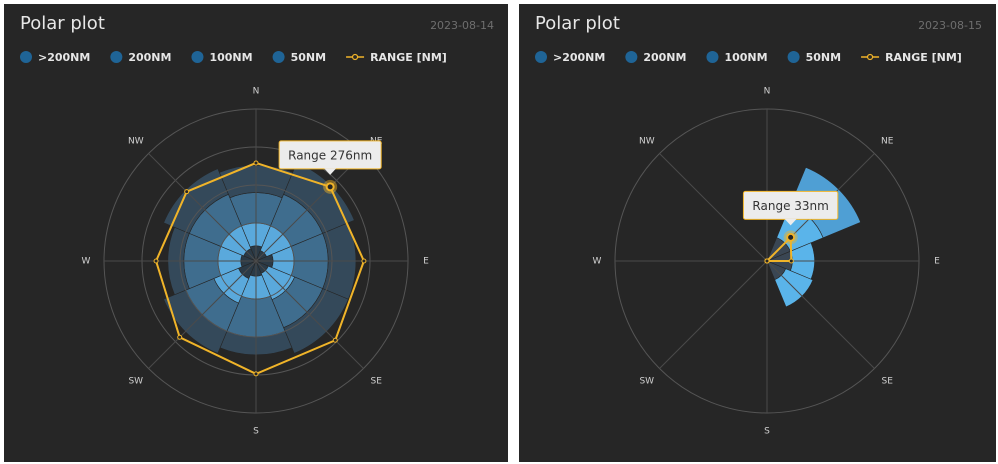 Image resolution: width=998 pixels, height=464 pixels. I want to click on direction-label: NE, so click(887, 141).